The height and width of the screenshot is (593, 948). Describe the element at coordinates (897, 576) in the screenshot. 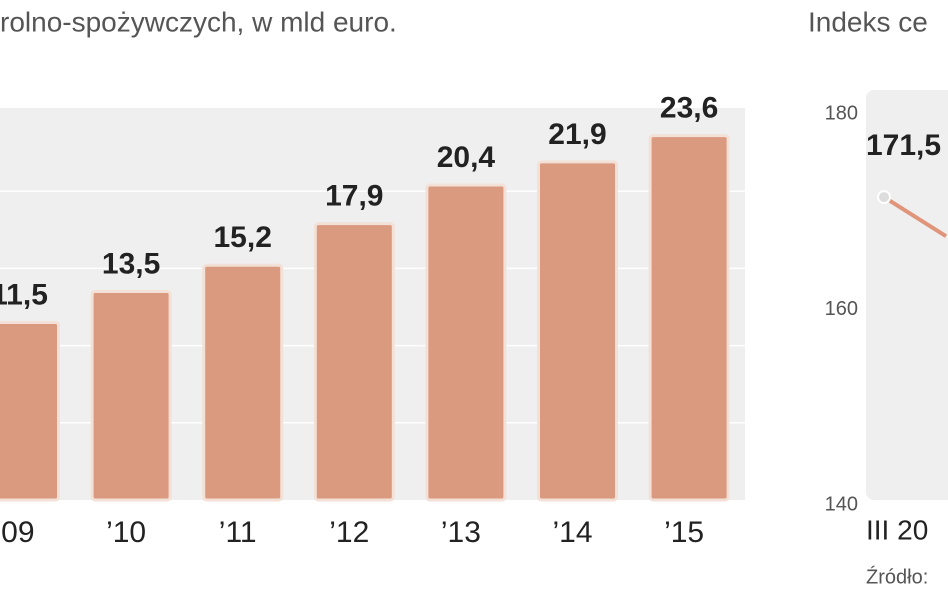

I see `source: Źródło:` at that location.